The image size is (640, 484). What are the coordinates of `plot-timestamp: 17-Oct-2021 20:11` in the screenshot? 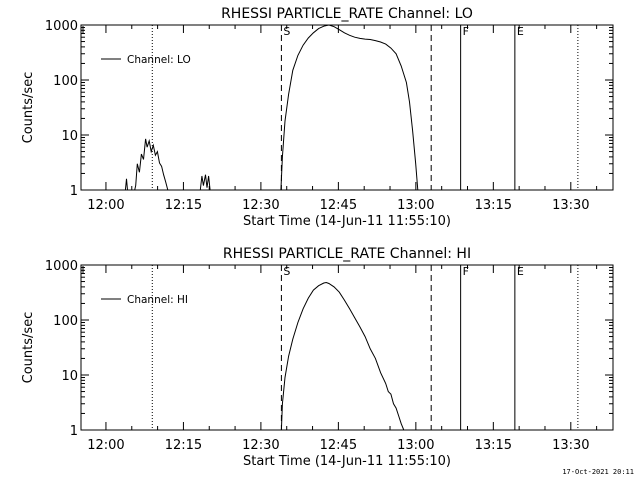 It's located at (598, 472).